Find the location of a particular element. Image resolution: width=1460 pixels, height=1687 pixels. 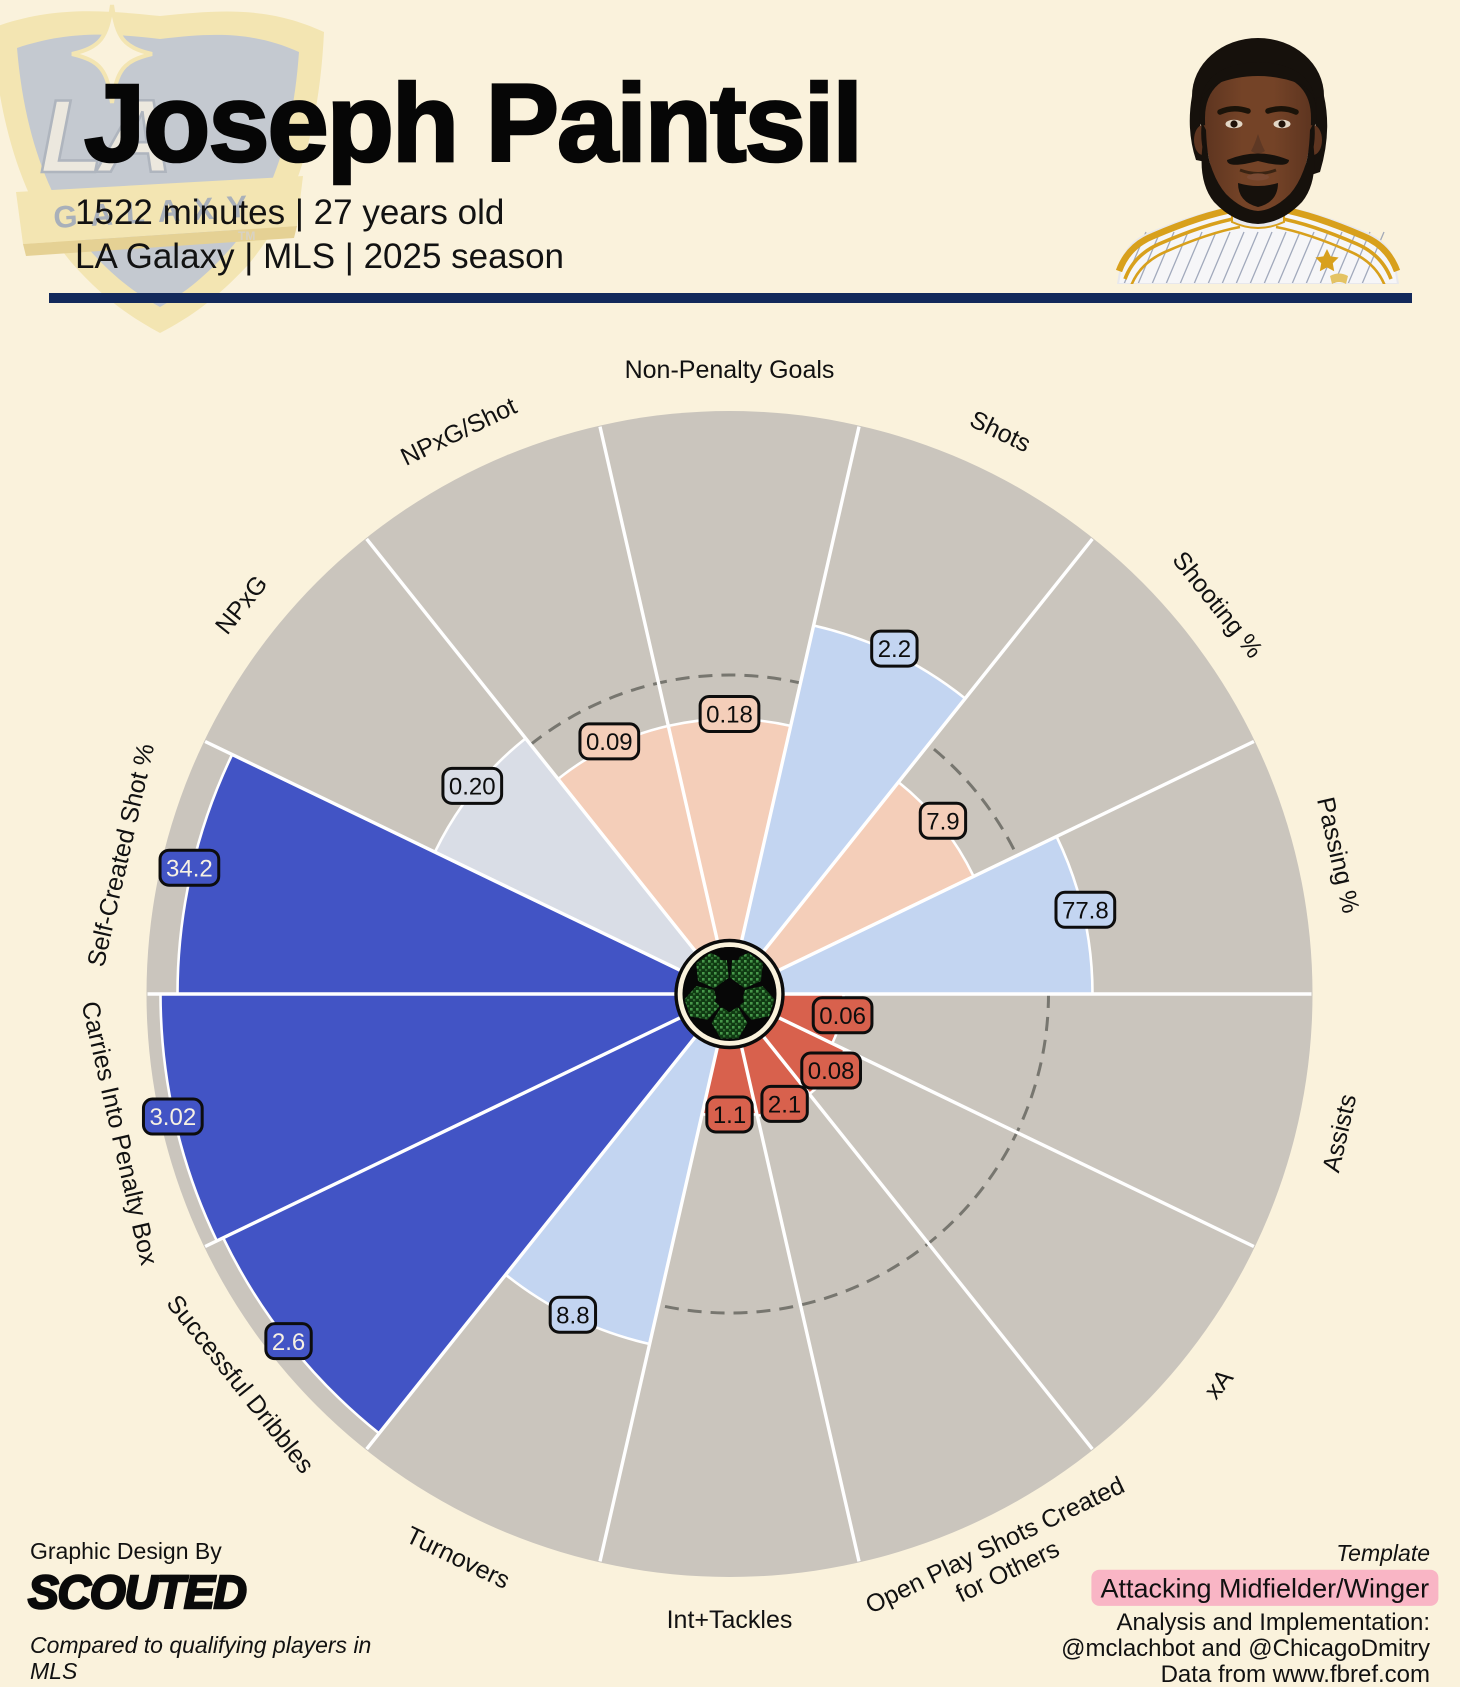

svg-text: Template is located at coordinates (1383, 1553).